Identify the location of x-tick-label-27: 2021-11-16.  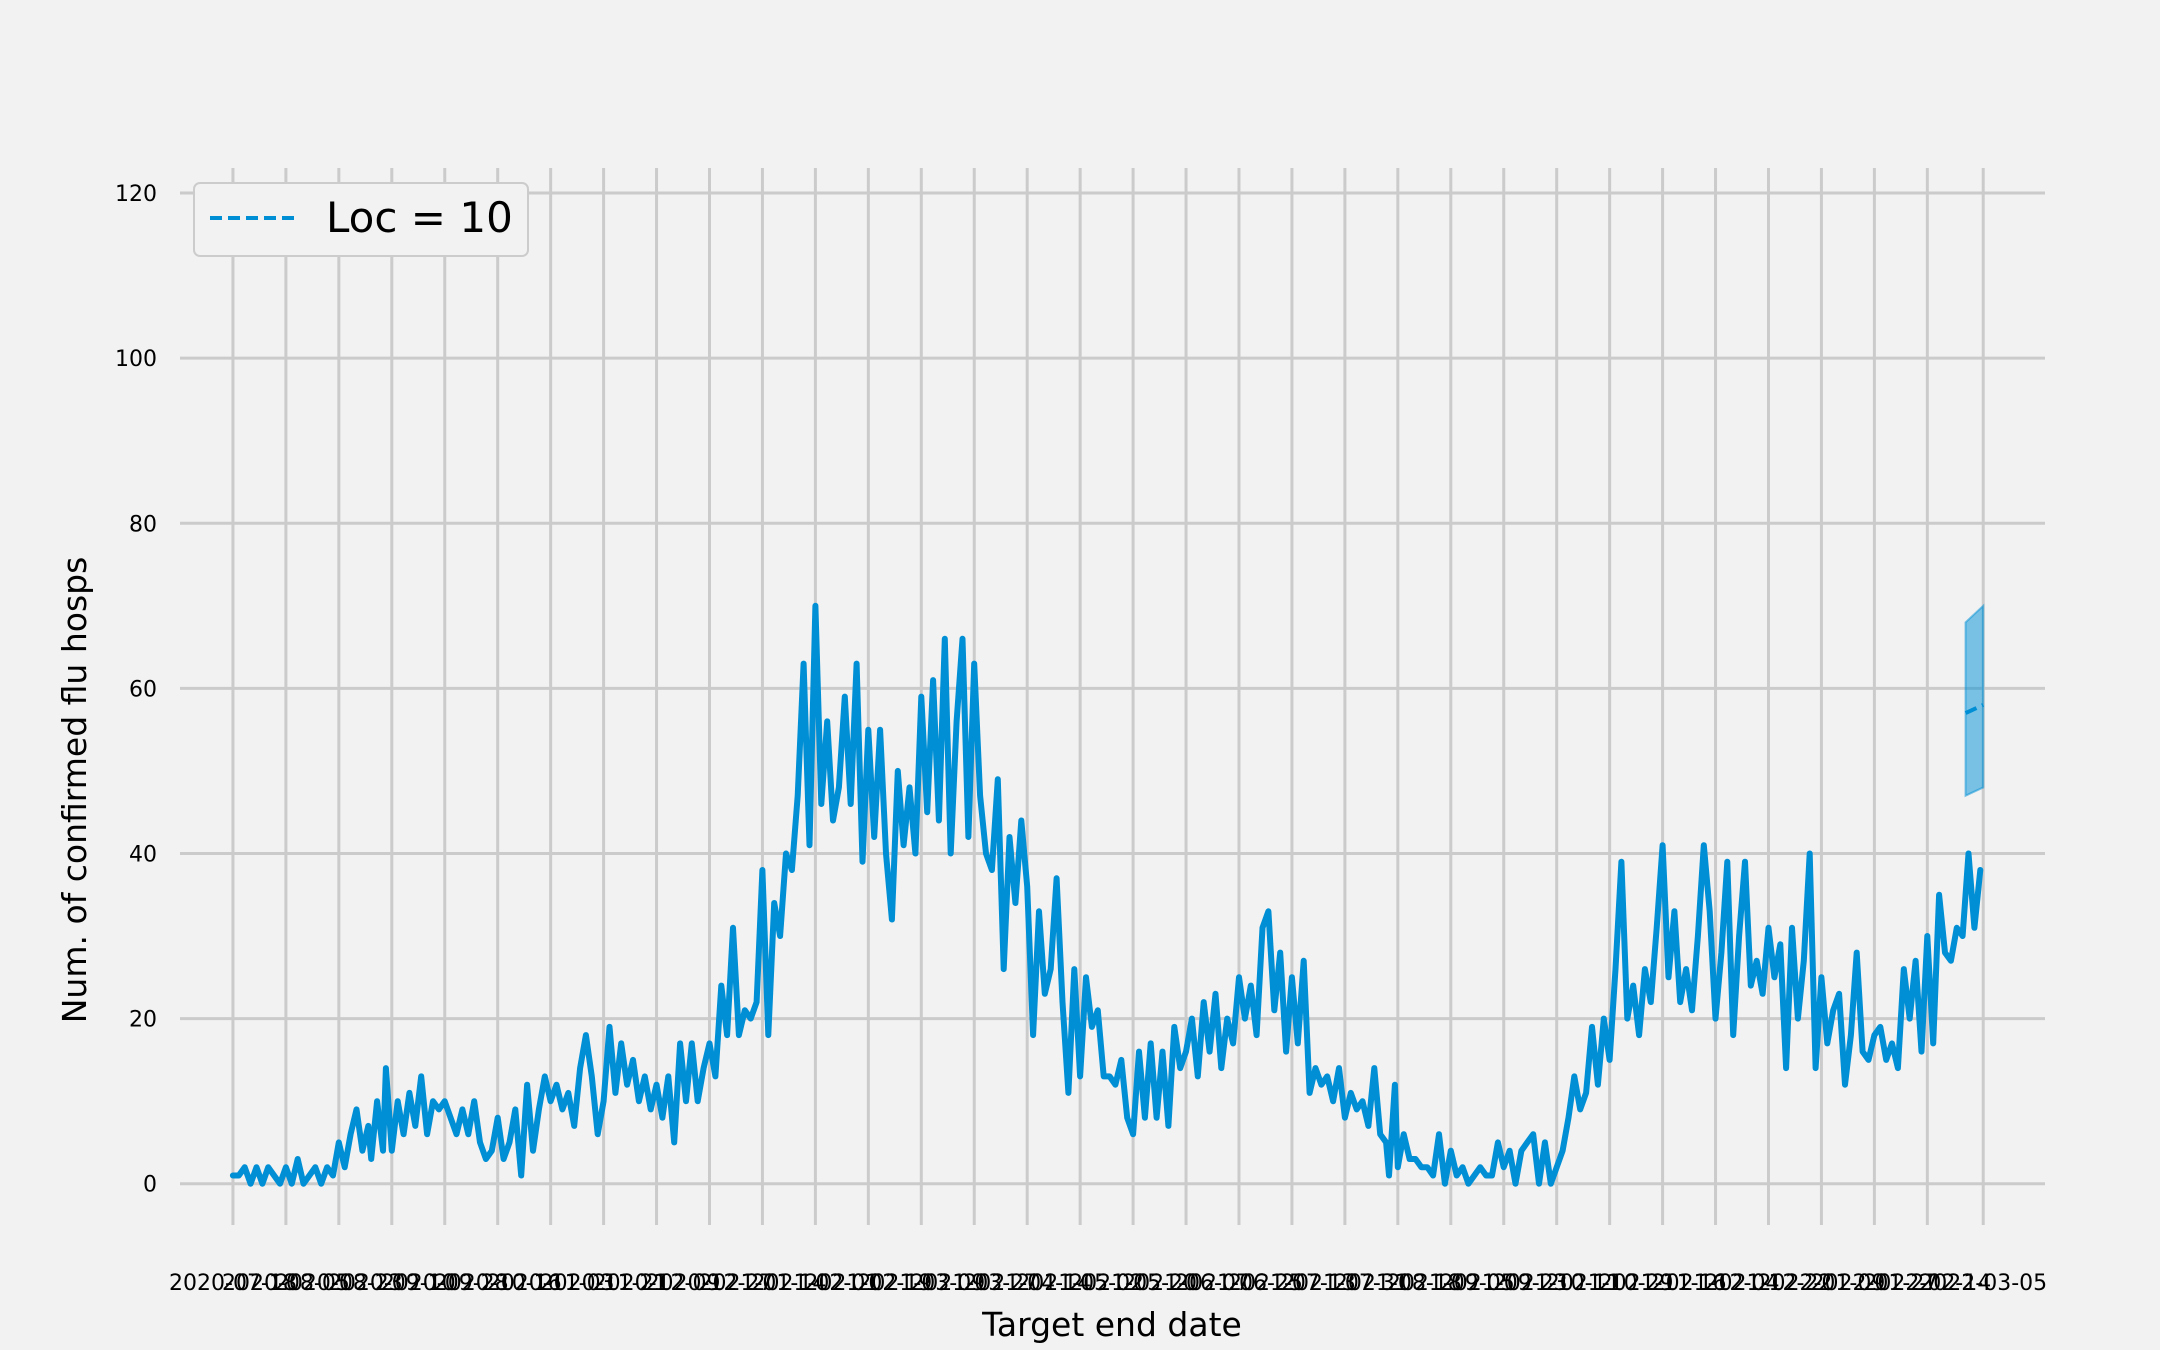
(1663, 1283).